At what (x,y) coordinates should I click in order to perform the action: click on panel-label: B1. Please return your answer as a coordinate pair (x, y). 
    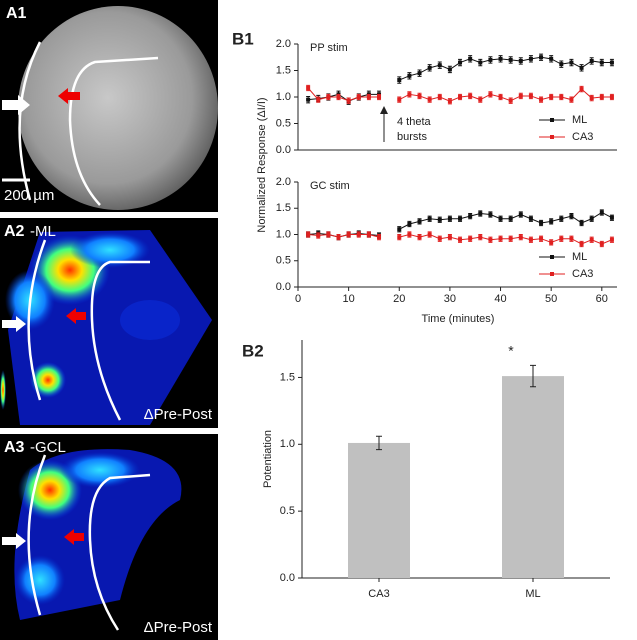
    Looking at the image, I should click on (243, 38).